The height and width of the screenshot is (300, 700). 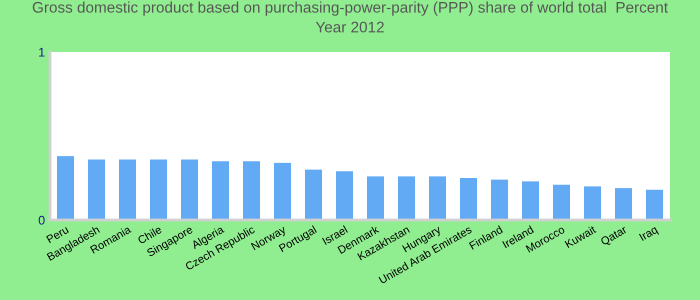 I want to click on x-tick-label: Iraq, so click(x=649, y=234).